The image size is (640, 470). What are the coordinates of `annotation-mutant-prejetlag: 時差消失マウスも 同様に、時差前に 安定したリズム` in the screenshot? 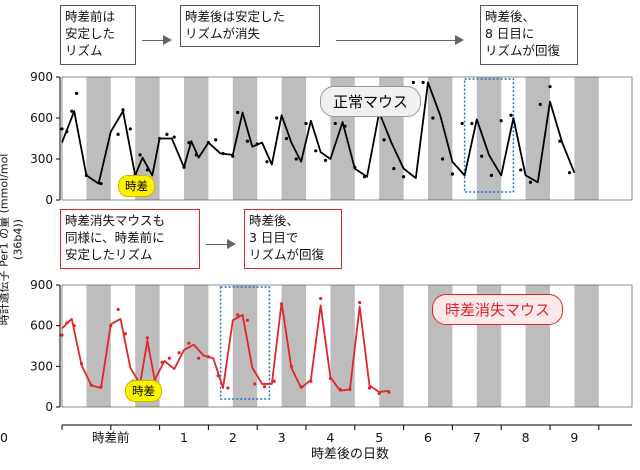 It's located at (130, 239).